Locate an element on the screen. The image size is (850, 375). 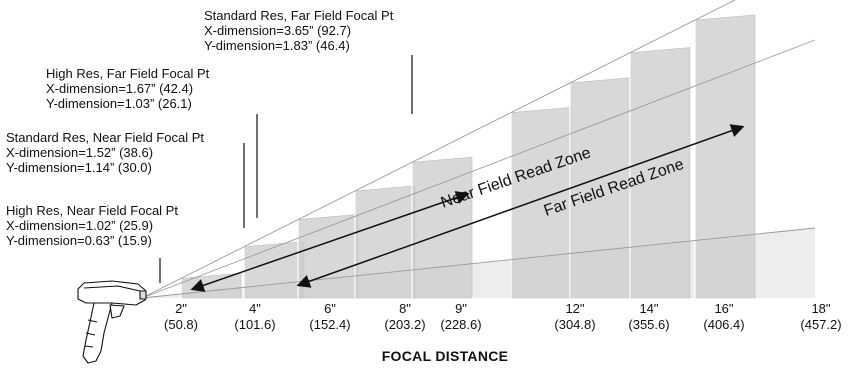
distance-mm: (101.6) is located at coordinates (255, 324).